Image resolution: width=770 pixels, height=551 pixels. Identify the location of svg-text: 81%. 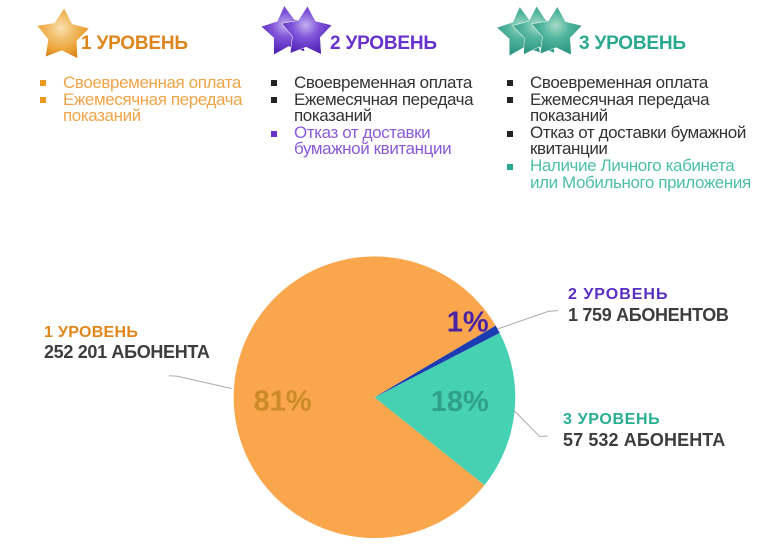
(283, 402).